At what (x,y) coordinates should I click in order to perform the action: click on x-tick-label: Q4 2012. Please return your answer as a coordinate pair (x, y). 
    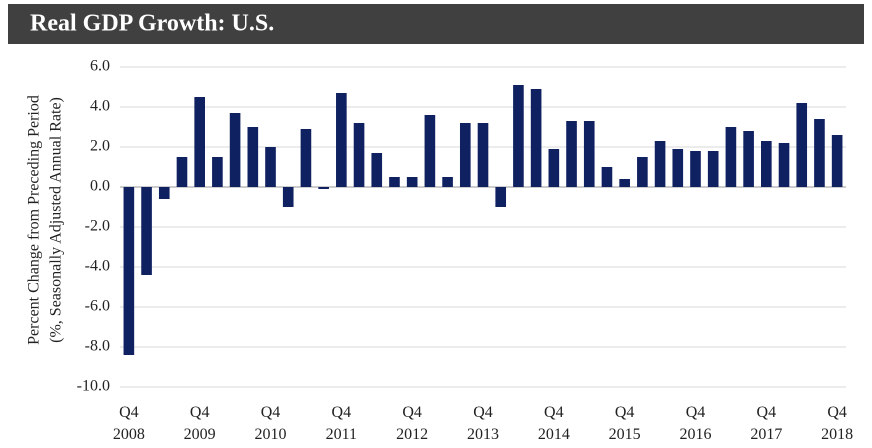
    Looking at the image, I should click on (412, 423).